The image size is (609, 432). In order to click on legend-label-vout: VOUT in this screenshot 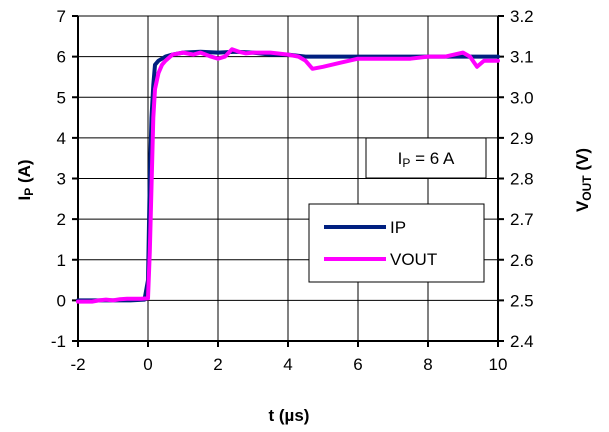, I will do `click(413, 259)`.